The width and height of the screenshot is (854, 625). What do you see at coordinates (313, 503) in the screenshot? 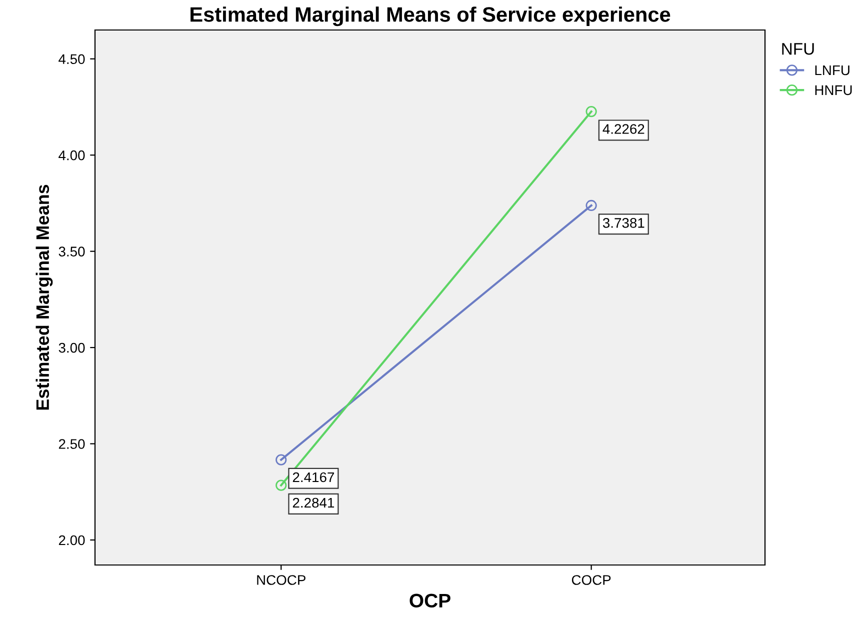
I see `data-label: 2.2841` at bounding box center [313, 503].